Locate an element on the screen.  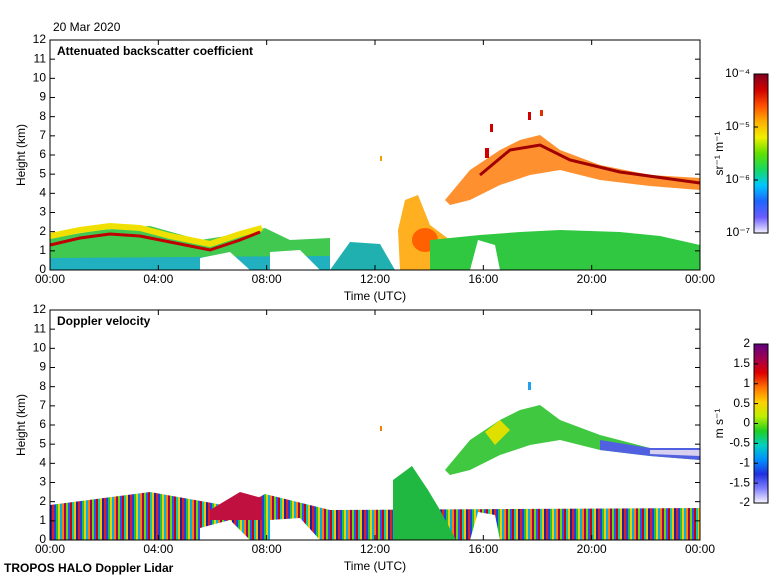
panel-title: Attenuated backscatter coefficient is located at coordinates (155, 51).